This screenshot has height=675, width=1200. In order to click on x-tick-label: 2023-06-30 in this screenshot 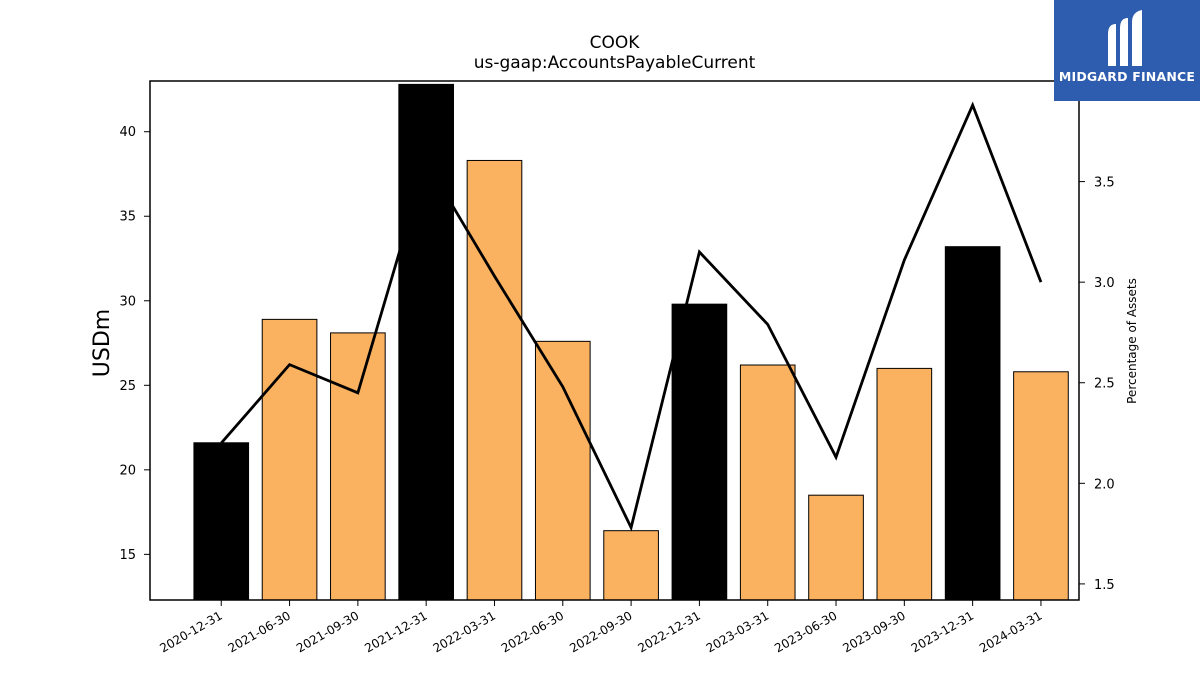, I will do `click(805, 631)`.